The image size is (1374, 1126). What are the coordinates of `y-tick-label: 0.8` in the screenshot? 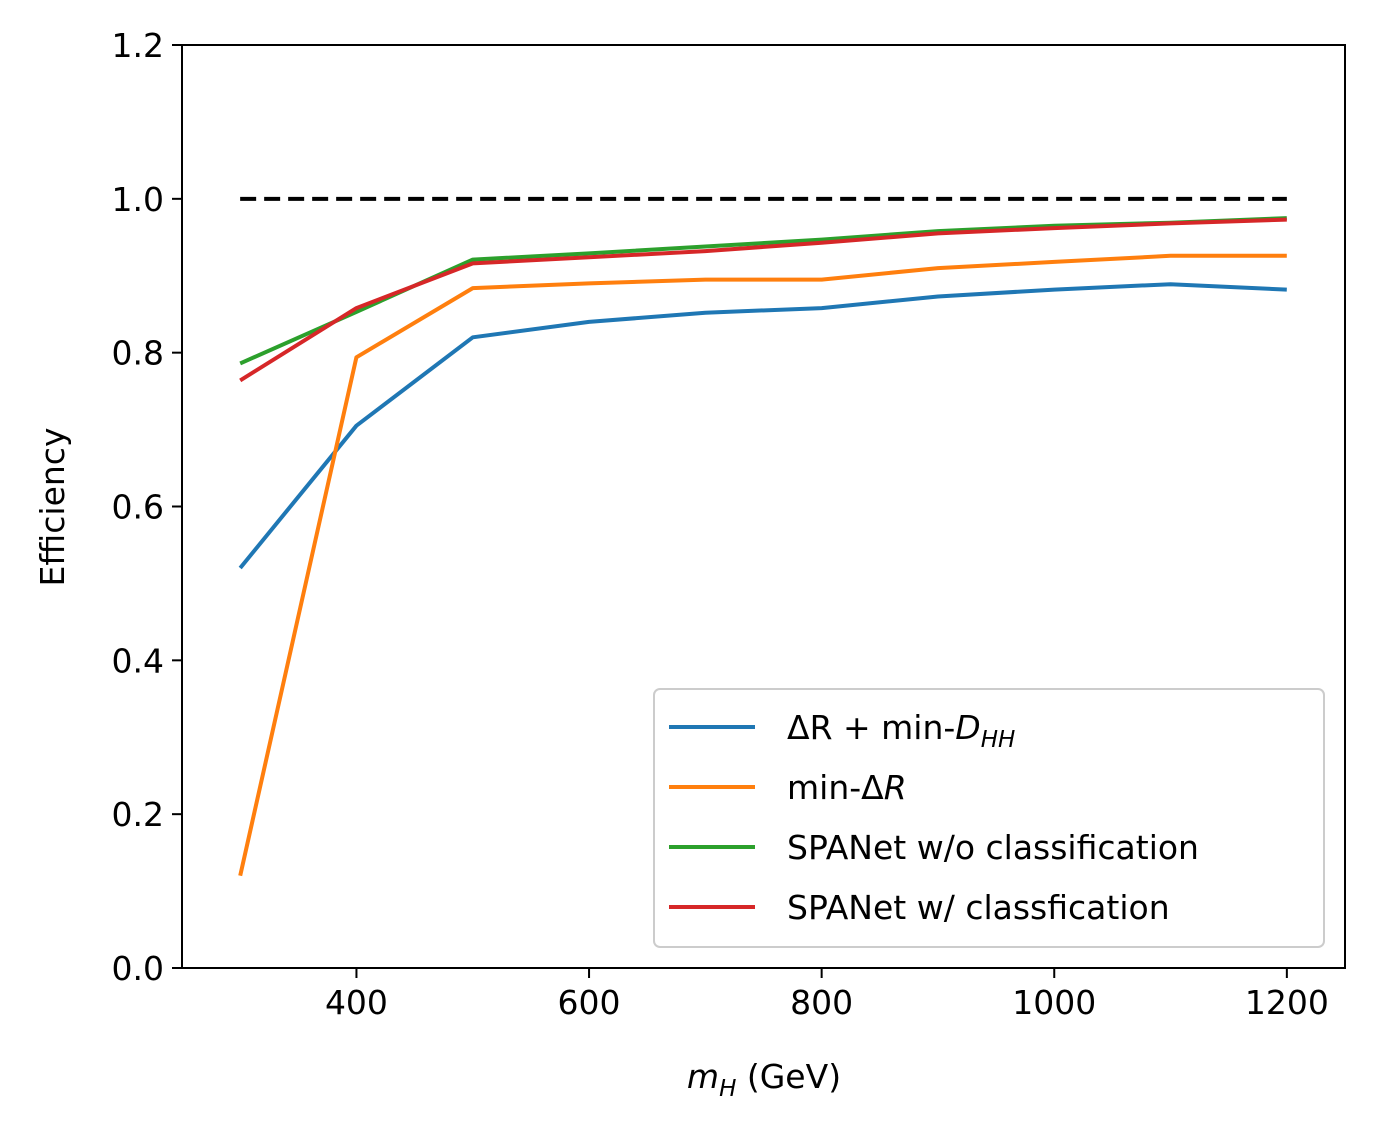 It's located at (138, 353).